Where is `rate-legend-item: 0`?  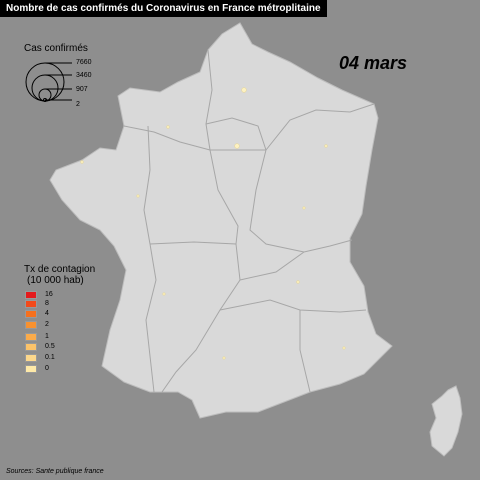 rate-legend-item: 0 is located at coordinates (55, 369).